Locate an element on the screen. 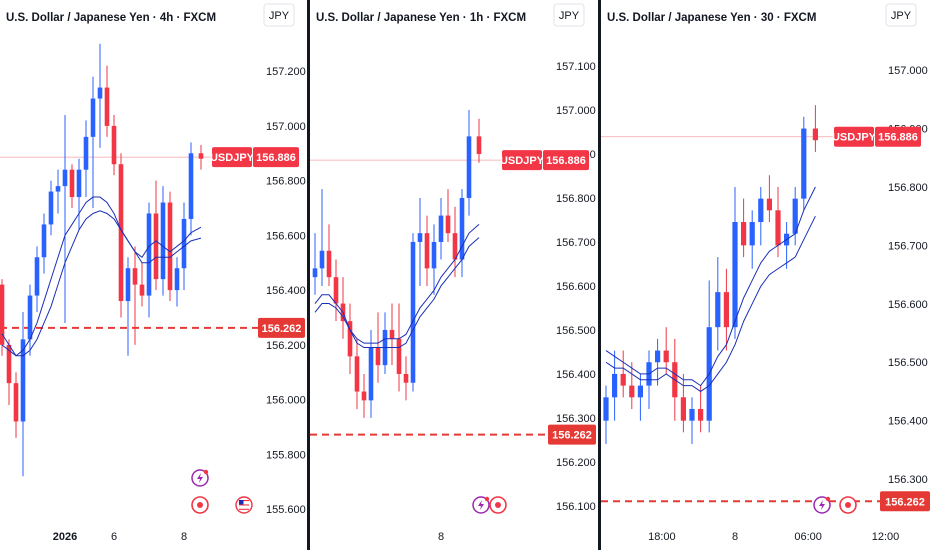  us-flag-icon is located at coordinates (244, 505).